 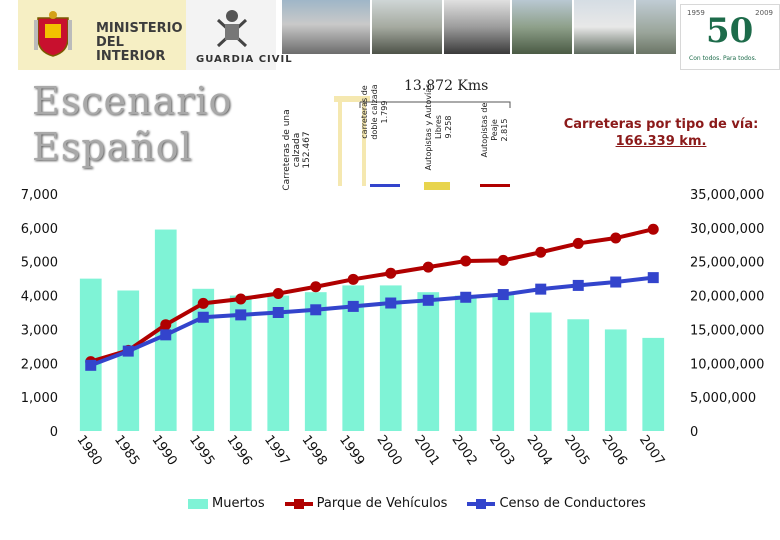 I want to click on legend-swatch-parque, so click(x=298, y=503).